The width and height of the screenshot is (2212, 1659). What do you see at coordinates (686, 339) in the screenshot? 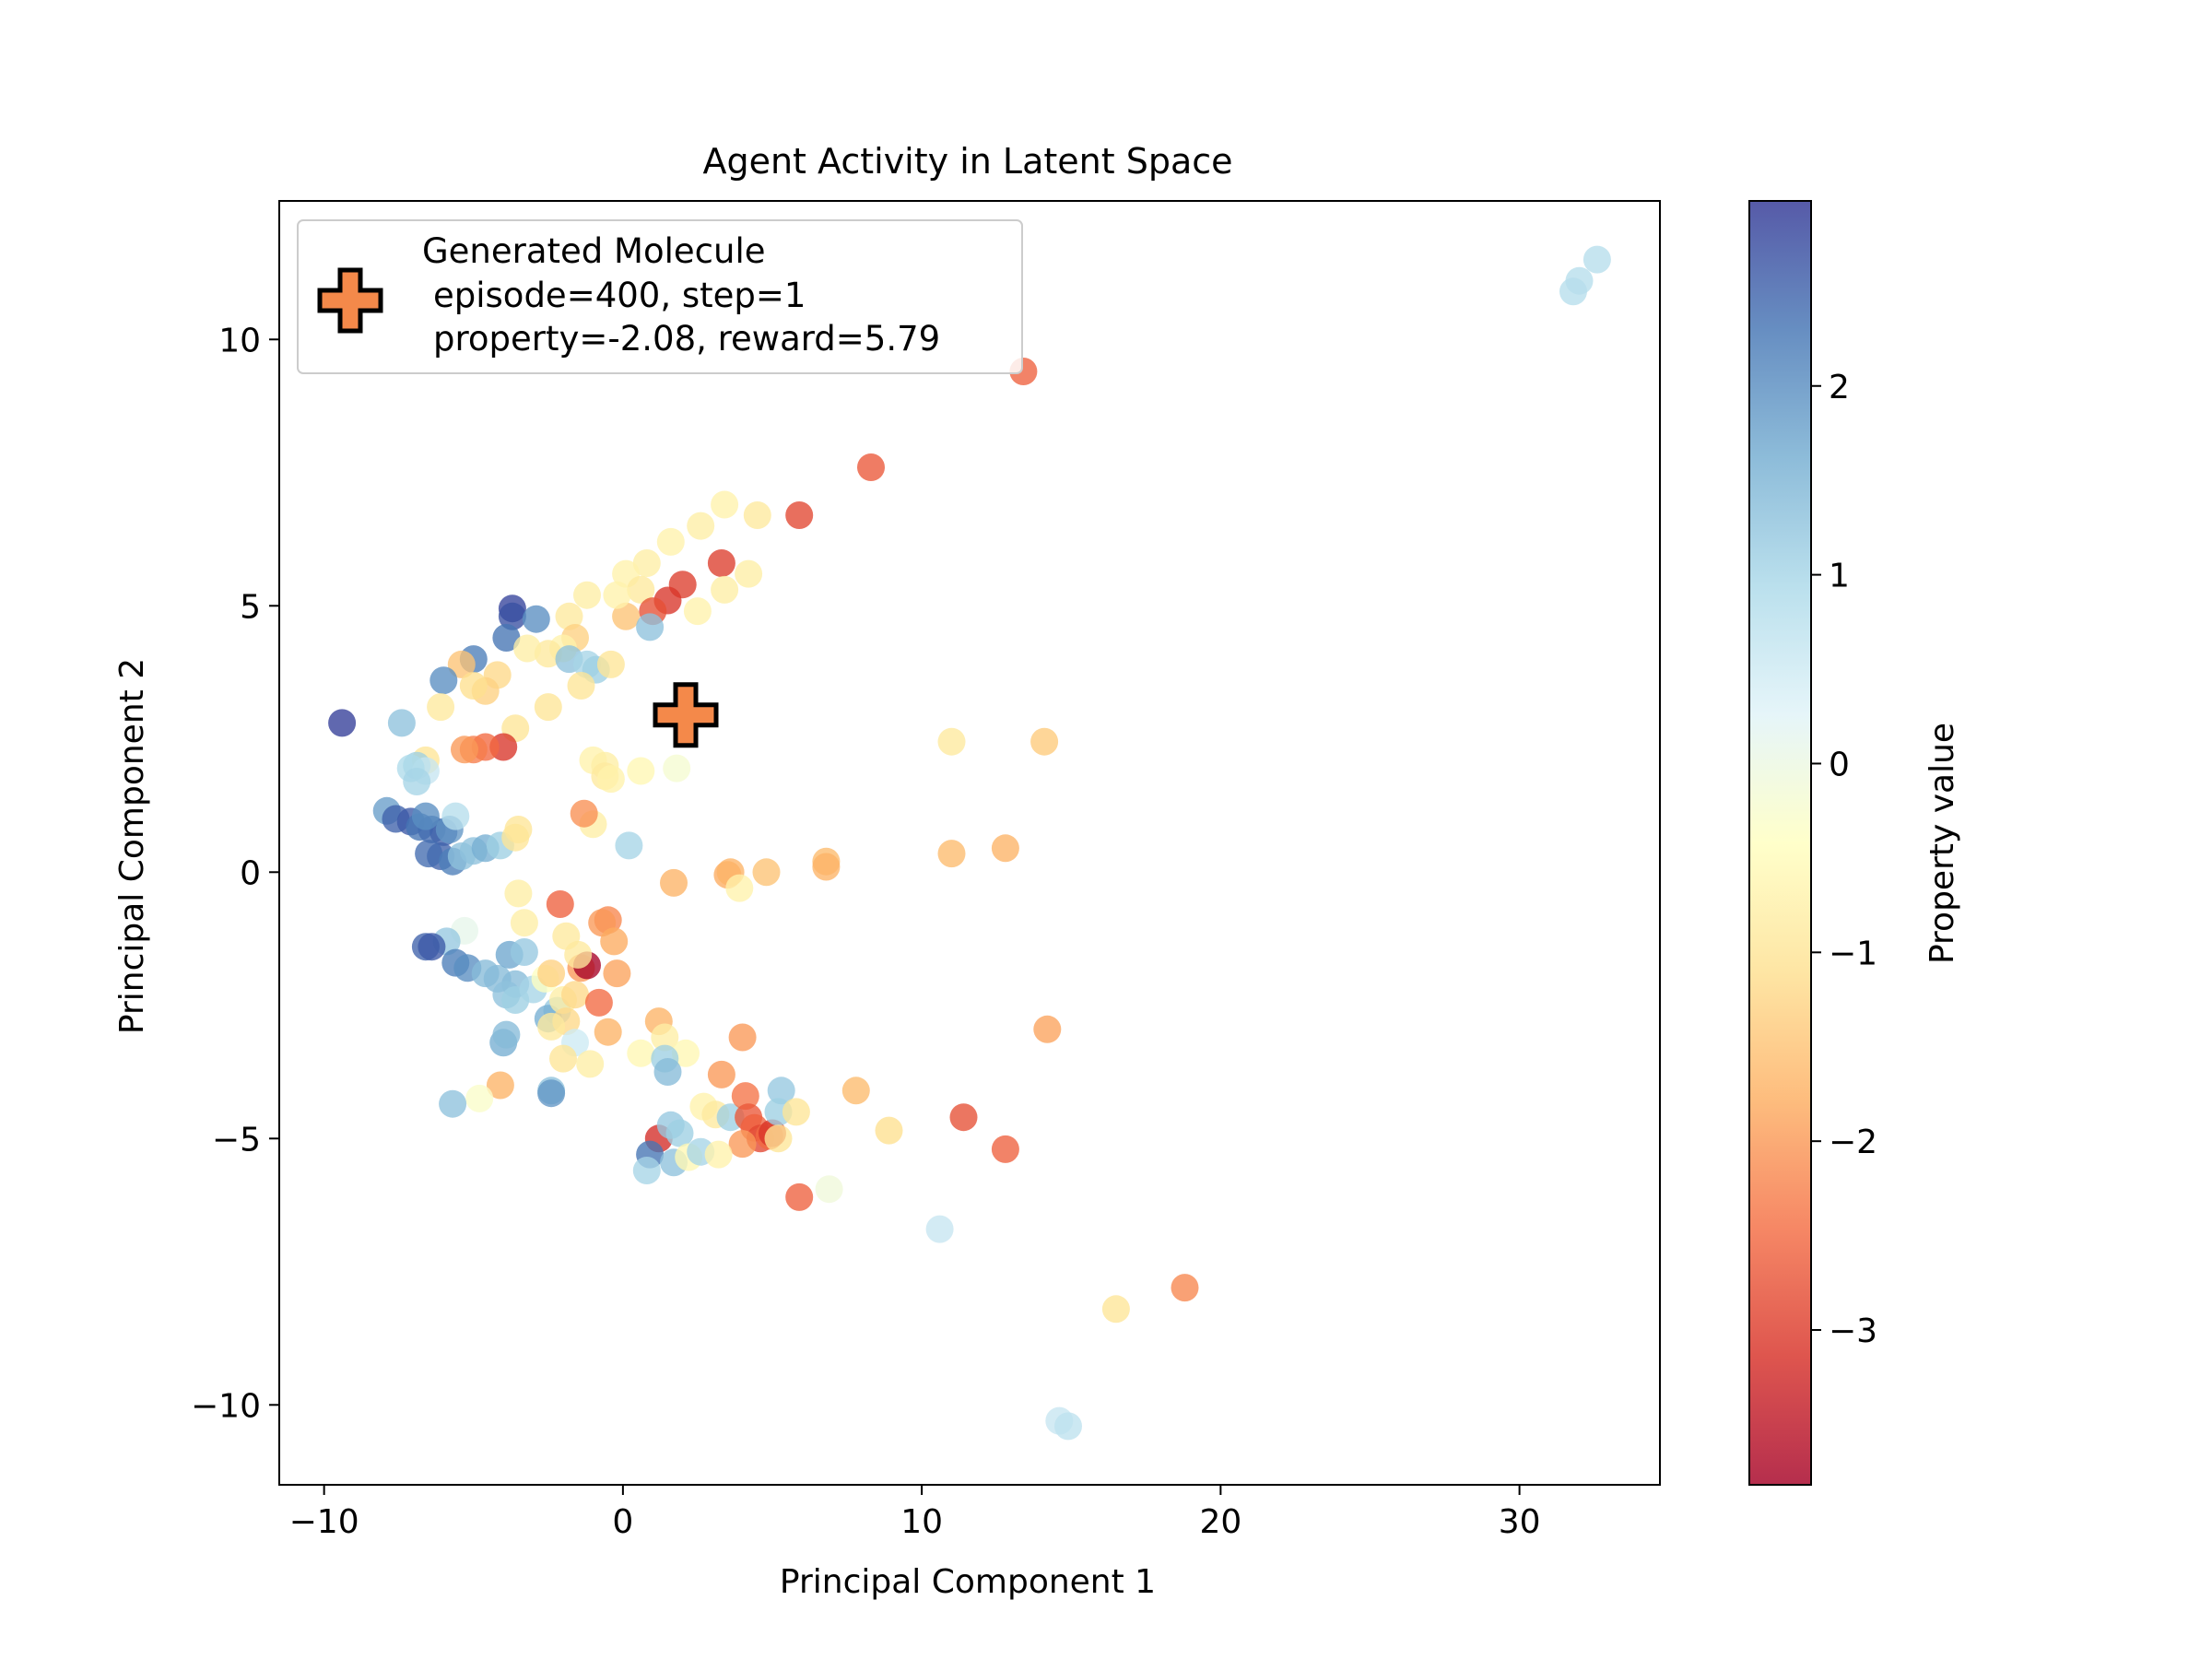
I see `legend-line-2: property=-2.08, reward=5.79` at bounding box center [686, 339].